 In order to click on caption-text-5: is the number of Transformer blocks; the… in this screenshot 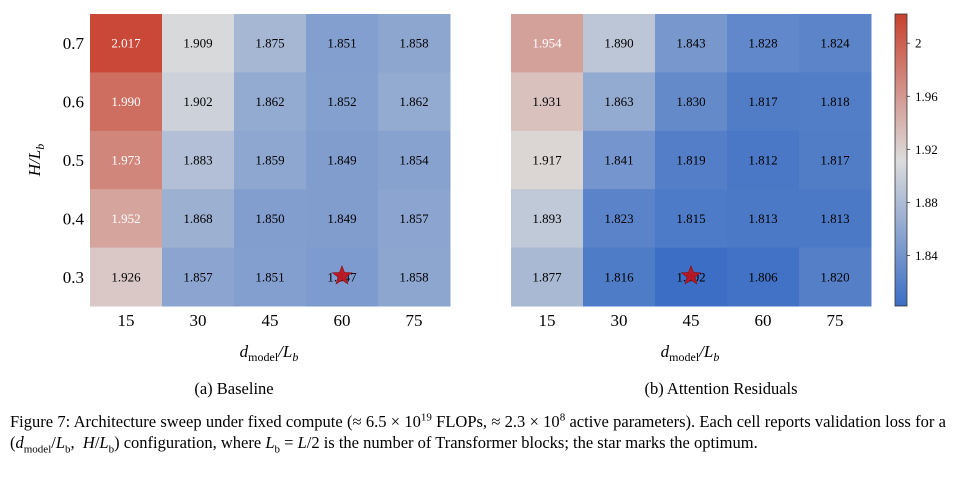, I will do `click(538, 442)`.